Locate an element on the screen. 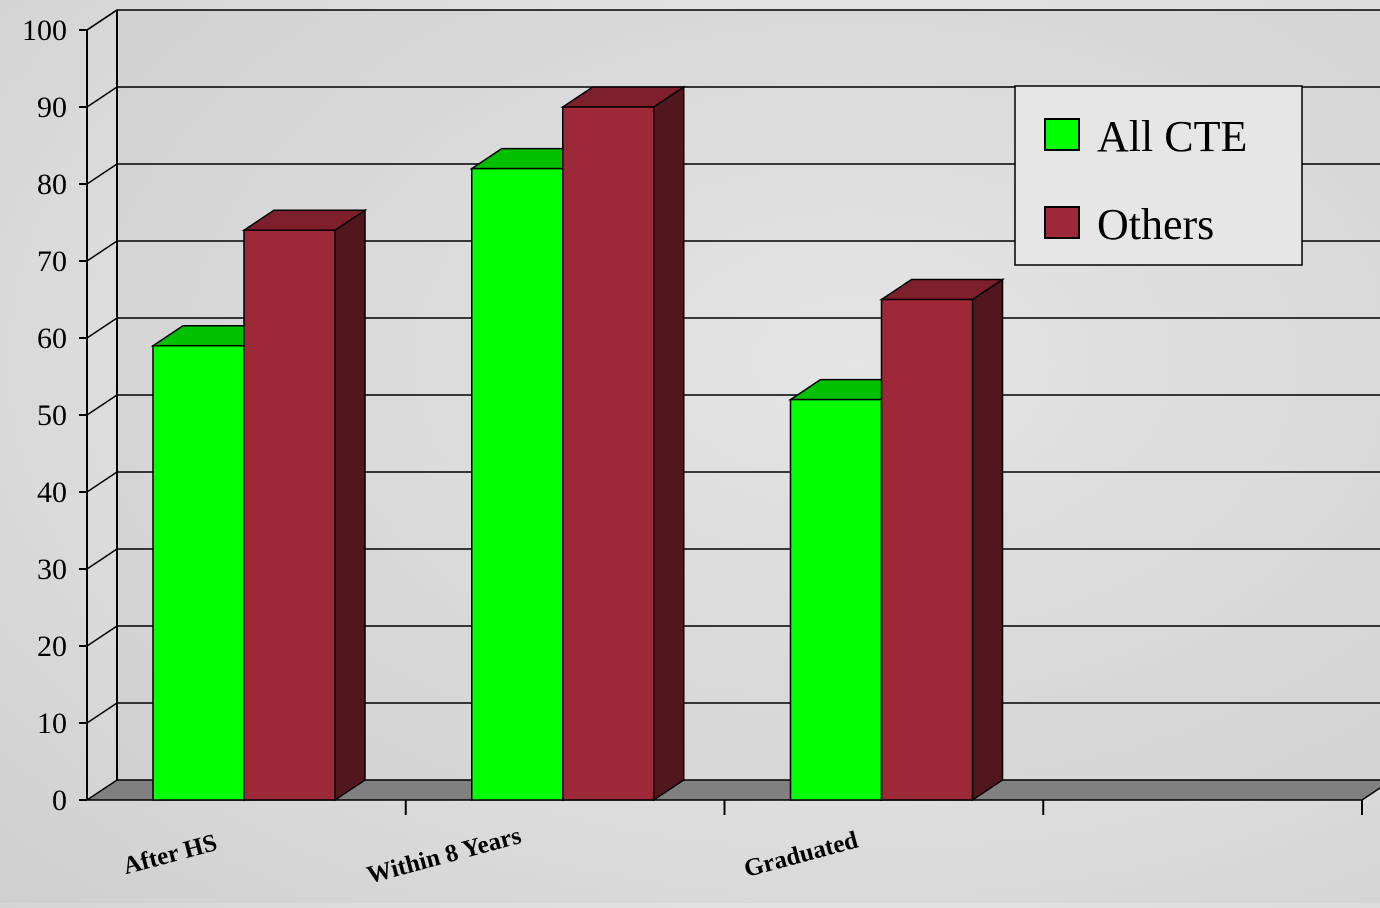 The image size is (1380, 908). y-tick-label-60: 60 is located at coordinates (52, 338).